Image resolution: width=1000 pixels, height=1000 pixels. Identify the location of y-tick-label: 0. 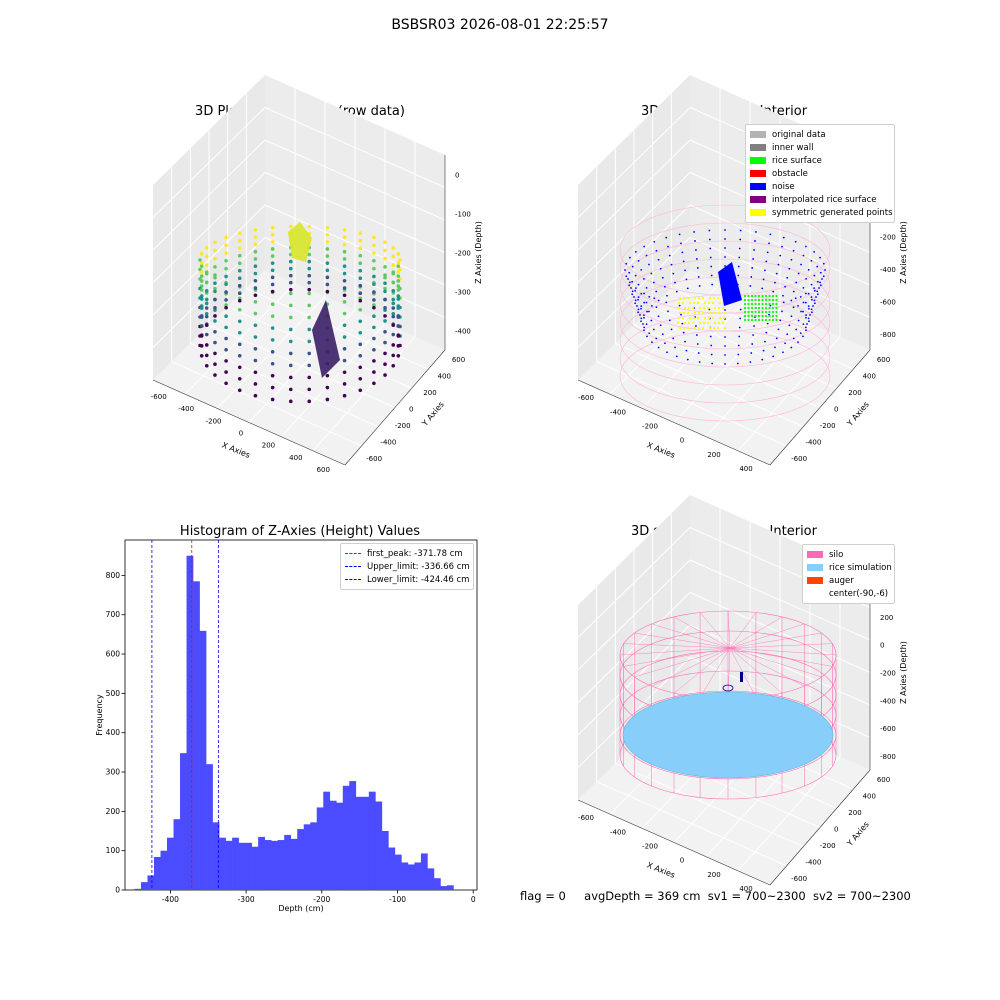
(411, 410).